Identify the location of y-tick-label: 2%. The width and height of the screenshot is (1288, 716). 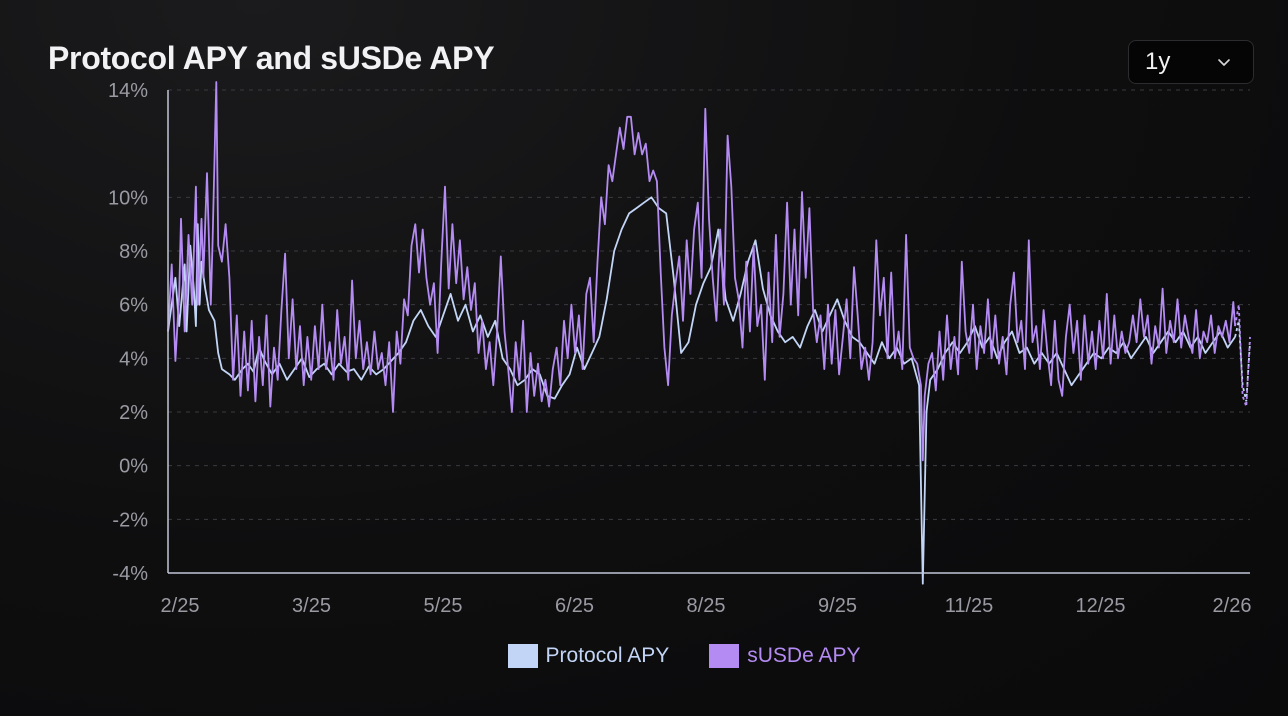
(133, 413).